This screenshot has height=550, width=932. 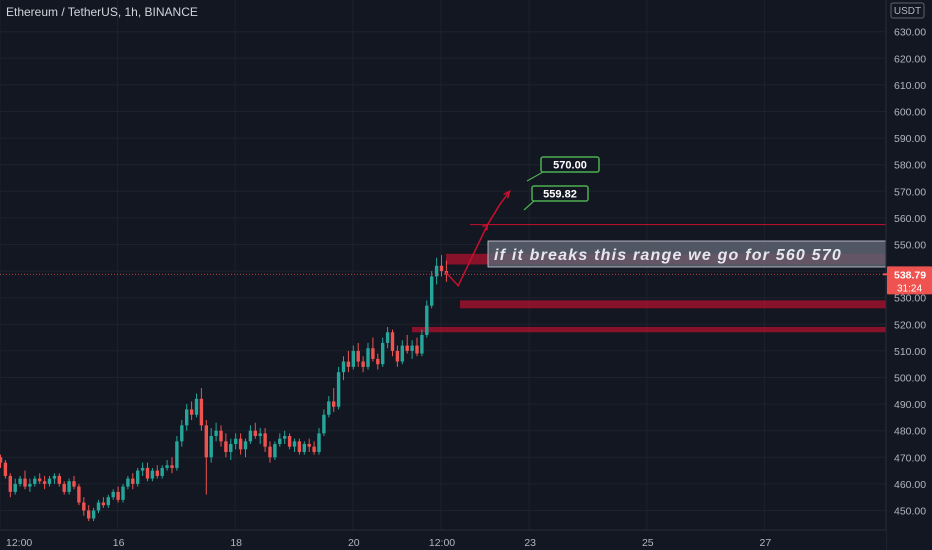 I want to click on chart-title: Ethereum / TetherUS, 1h, BINANCE, so click(x=102, y=12).